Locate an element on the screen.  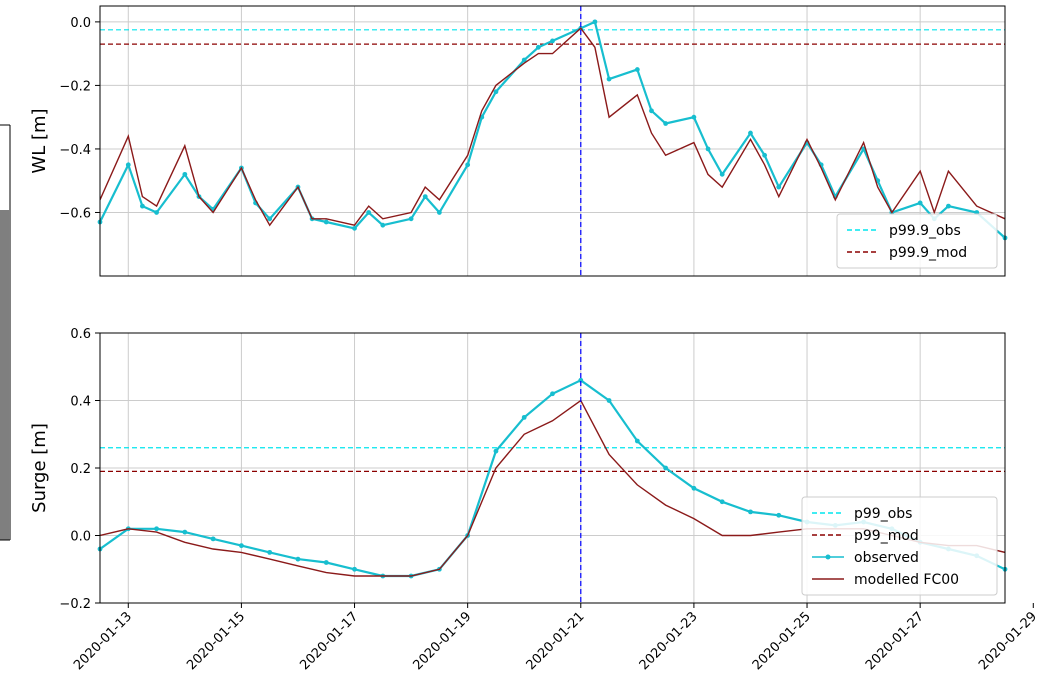
y-tick-label: 0.2 is located at coordinates (80, 469).